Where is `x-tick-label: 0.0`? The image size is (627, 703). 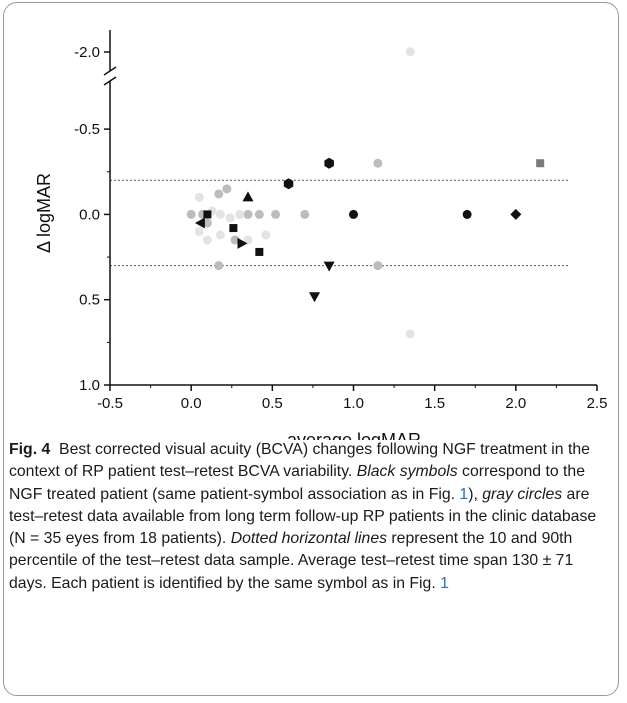 x-tick-label: 0.0 is located at coordinates (191, 403).